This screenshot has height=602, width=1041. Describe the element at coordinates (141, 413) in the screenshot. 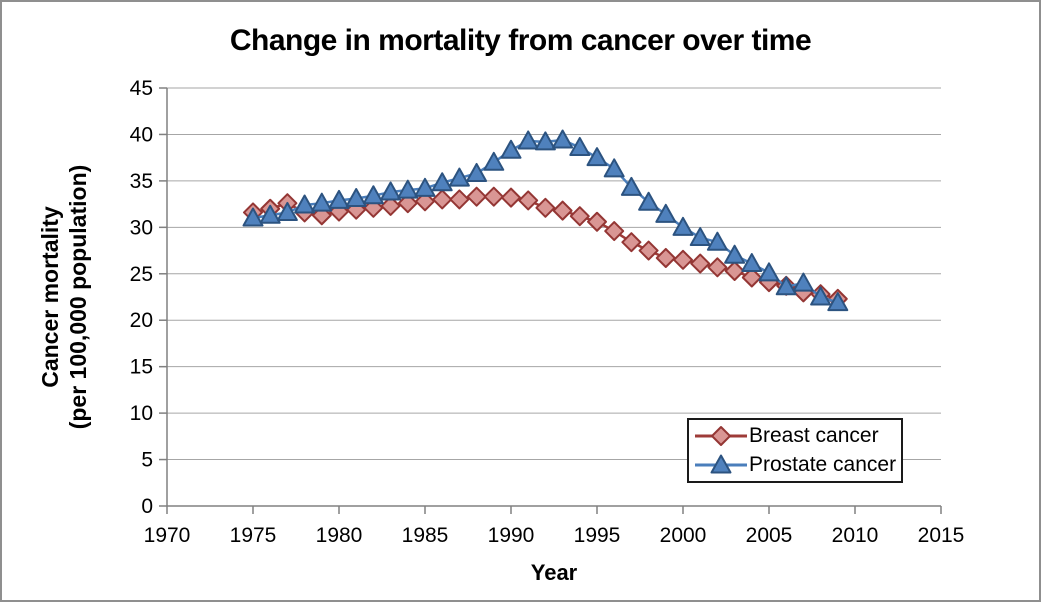

I see `y-tick-label-10: 10` at that location.